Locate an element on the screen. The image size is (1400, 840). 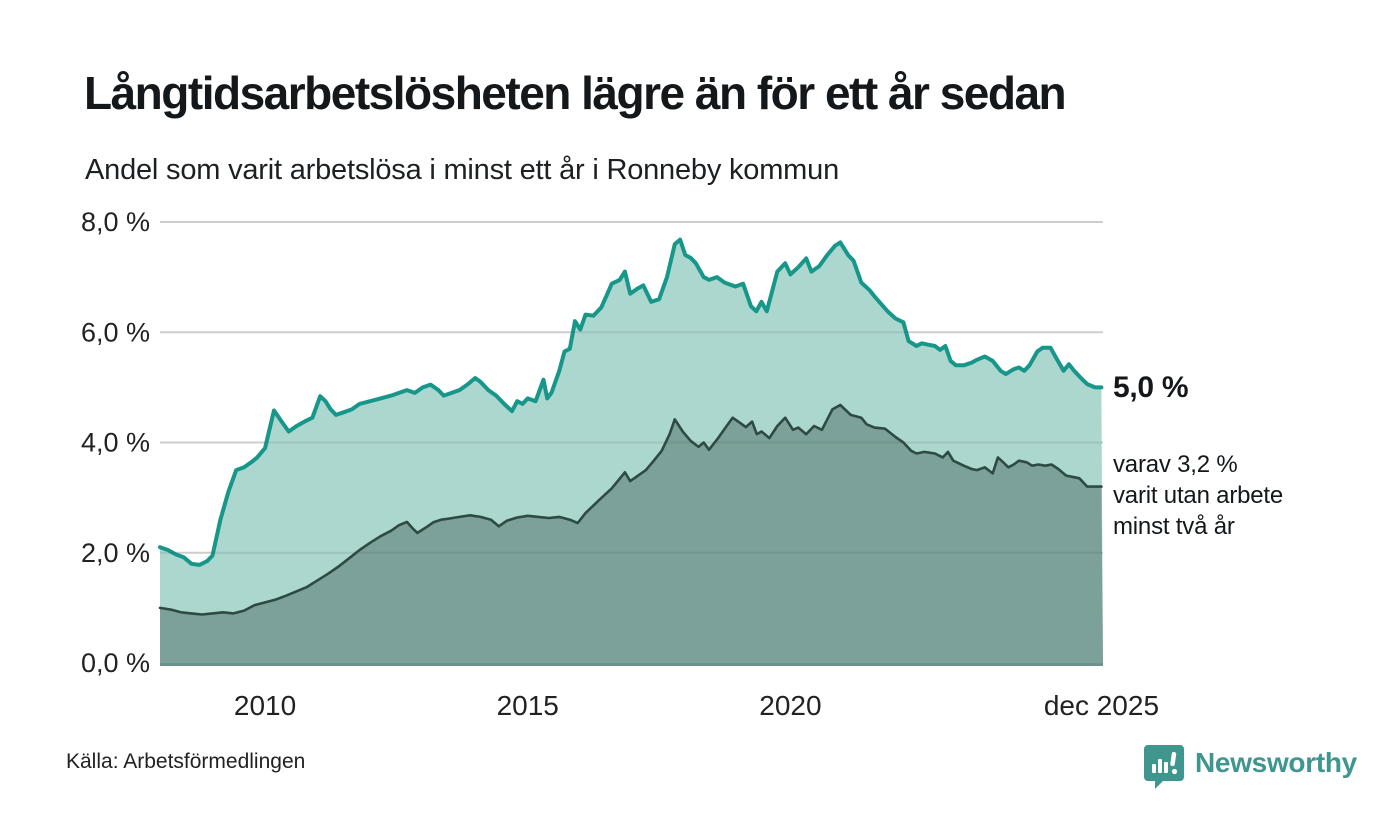
detail-annotation-line: varav 3,2 % is located at coordinates (1175, 464).